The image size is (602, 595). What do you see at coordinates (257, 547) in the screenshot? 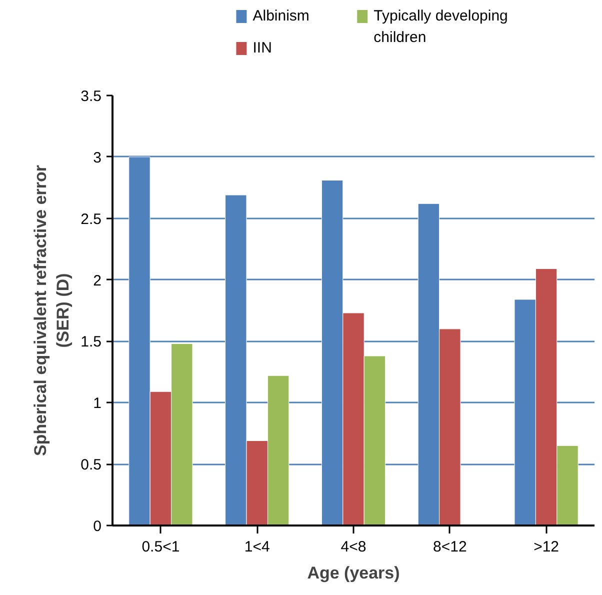
I see `x-tick-label: 1<4` at bounding box center [257, 547].